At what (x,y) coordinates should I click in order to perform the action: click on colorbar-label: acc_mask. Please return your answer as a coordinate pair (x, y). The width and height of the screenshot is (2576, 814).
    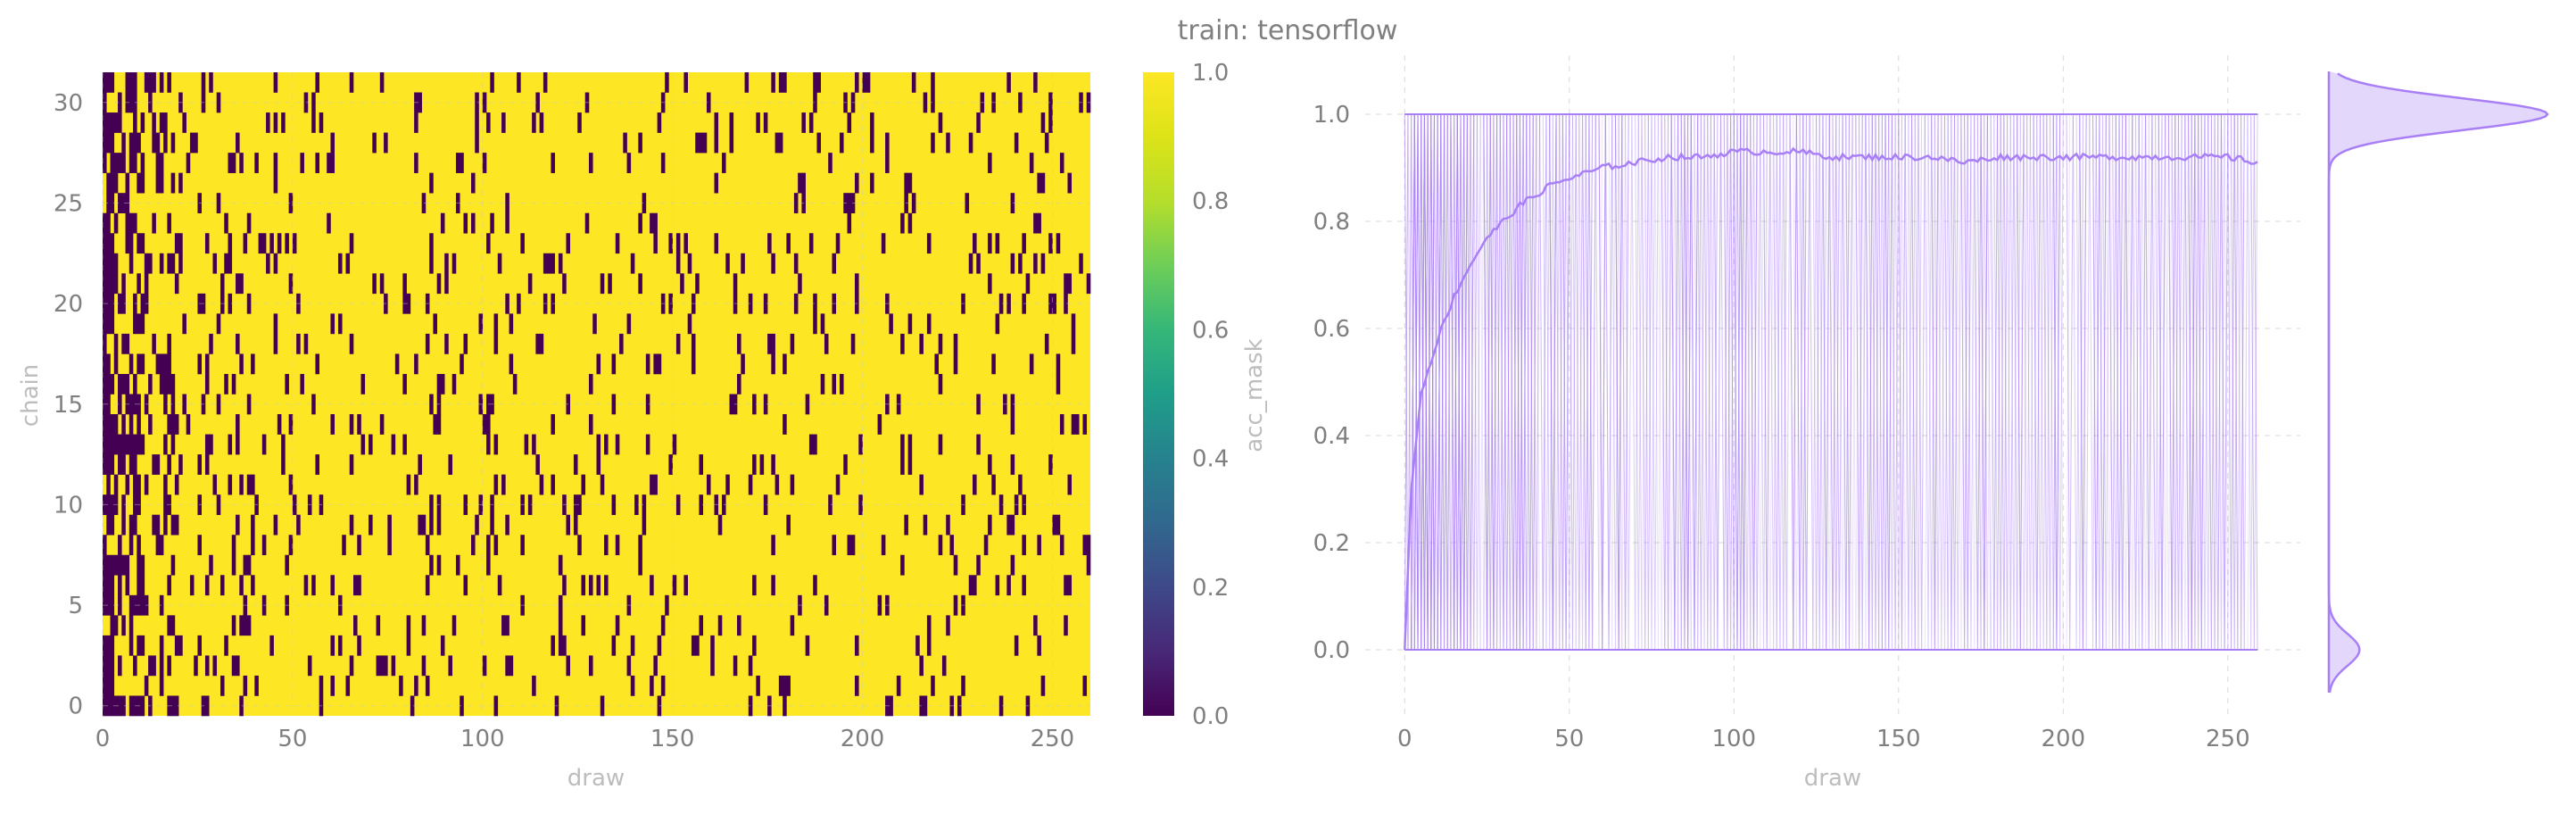
    Looking at the image, I should click on (1254, 395).